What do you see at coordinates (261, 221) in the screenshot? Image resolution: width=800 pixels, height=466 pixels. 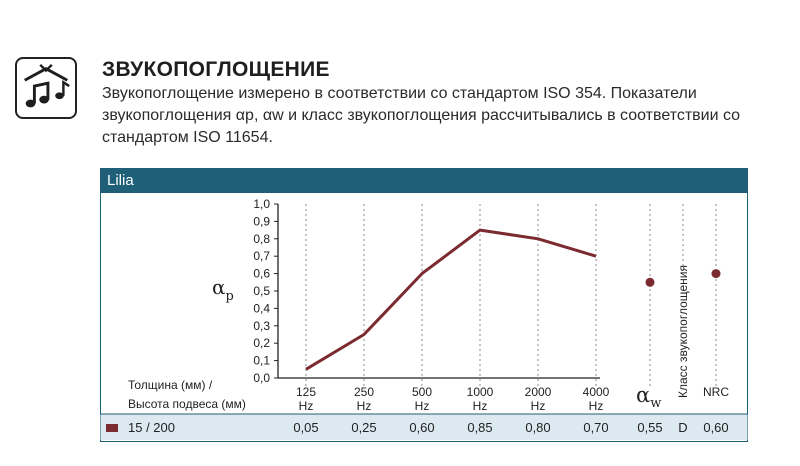 I see `y-tick-label: 0,9` at bounding box center [261, 221].